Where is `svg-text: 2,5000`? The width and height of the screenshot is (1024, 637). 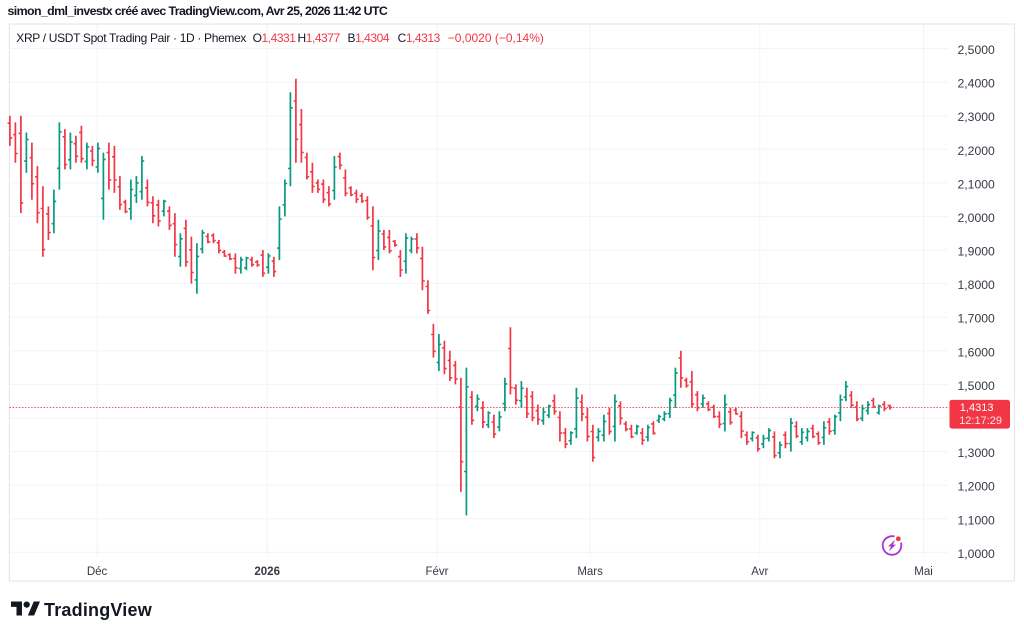 svg-text: 2,5000 is located at coordinates (976, 50).